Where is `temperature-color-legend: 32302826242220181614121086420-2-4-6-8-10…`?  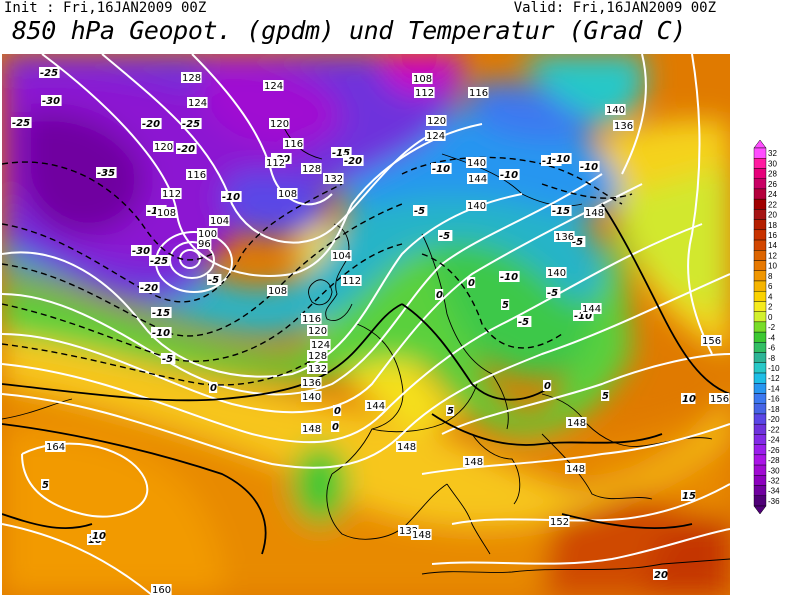 temperature-color-legend: 32302826242220181614121086420-2-4-6-8-10… is located at coordinates (766, 327).